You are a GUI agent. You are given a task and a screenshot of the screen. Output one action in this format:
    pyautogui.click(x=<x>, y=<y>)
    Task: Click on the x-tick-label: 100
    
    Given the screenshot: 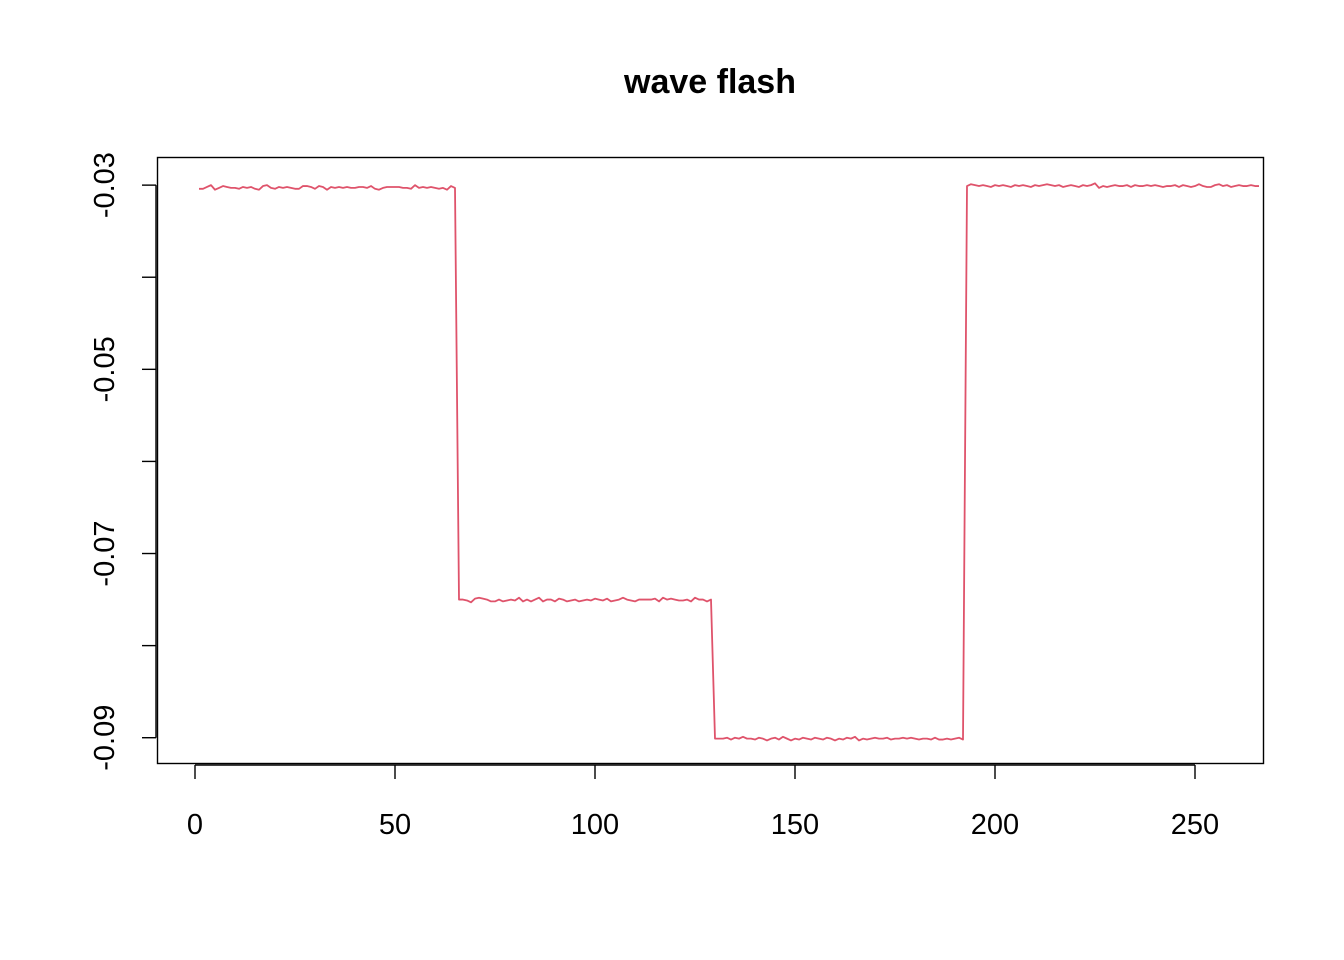 What is the action you would take?
    pyautogui.click(x=595, y=825)
    